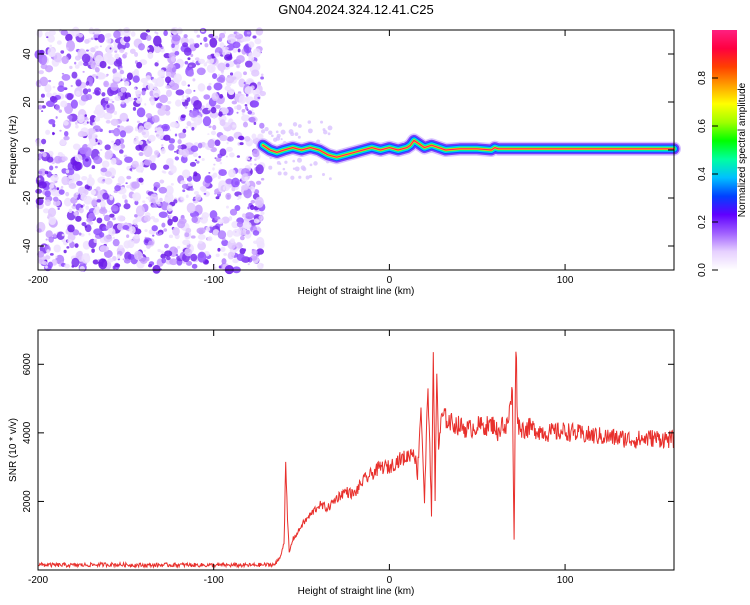 The height and width of the screenshot is (605, 750). Describe the element at coordinates (27, 150) in the screenshot. I see `y-tick-label: 0` at that location.